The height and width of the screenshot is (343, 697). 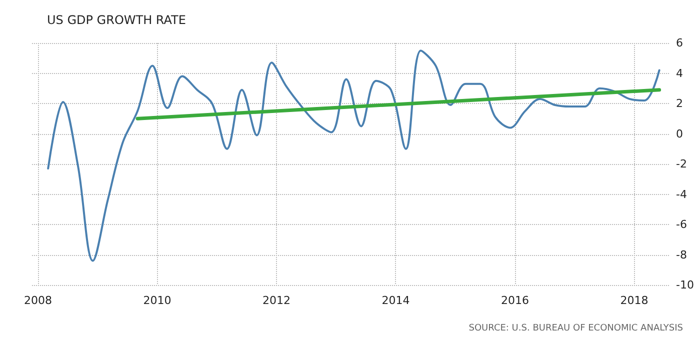 I want to click on y-tick-label: 0, so click(x=680, y=133).